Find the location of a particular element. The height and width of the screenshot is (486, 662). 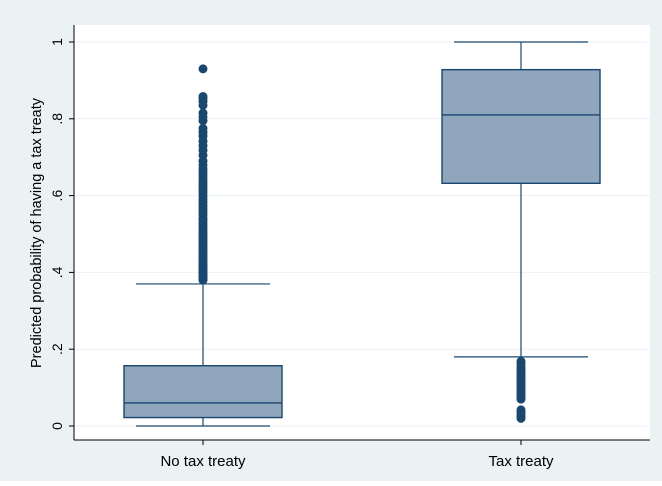

y-tick-label-0: 0 is located at coordinates (57, 426).